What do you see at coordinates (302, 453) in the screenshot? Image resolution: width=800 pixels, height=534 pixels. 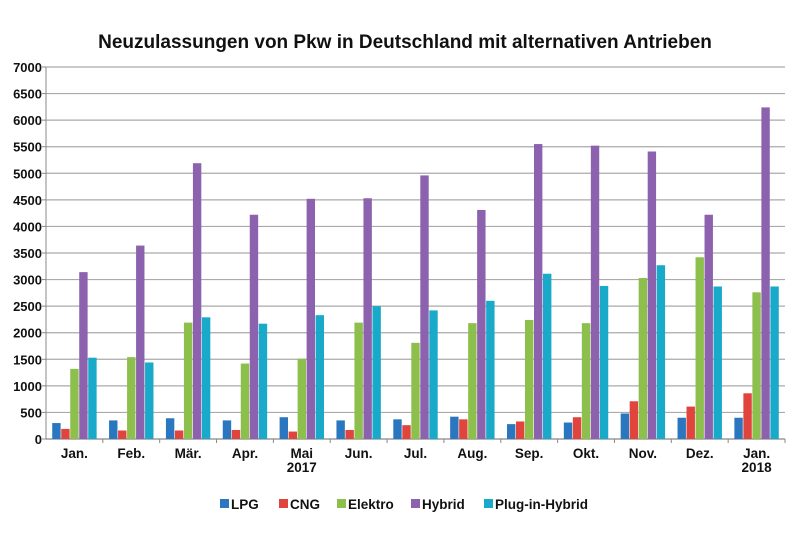 I see `x-tick-label: Mai` at bounding box center [302, 453].